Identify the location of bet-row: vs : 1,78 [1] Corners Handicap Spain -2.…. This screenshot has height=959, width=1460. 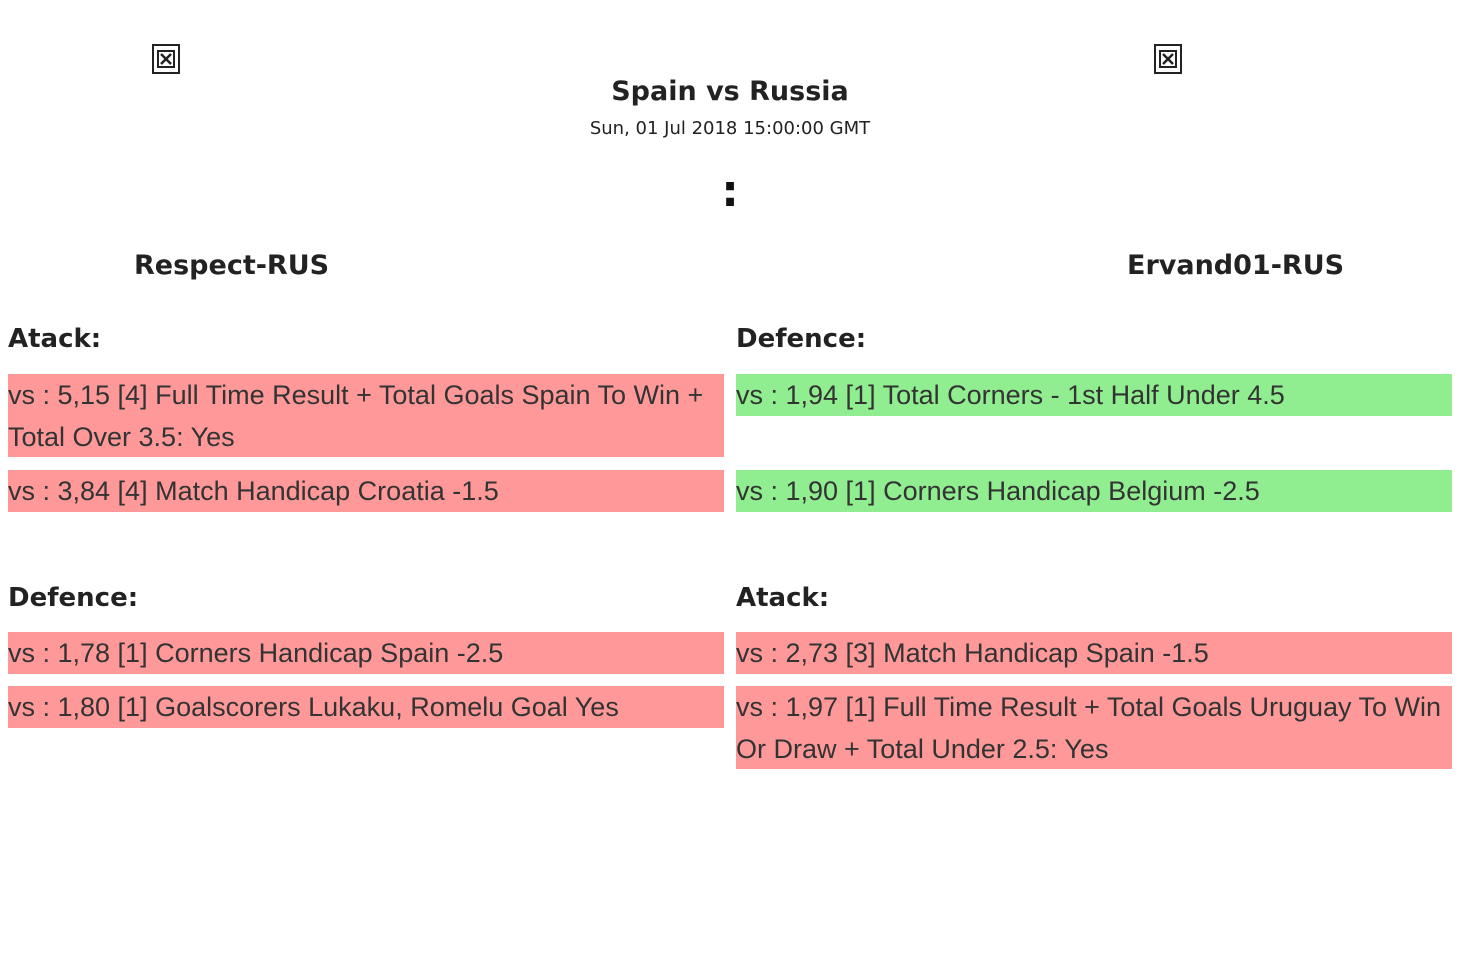
(366, 653).